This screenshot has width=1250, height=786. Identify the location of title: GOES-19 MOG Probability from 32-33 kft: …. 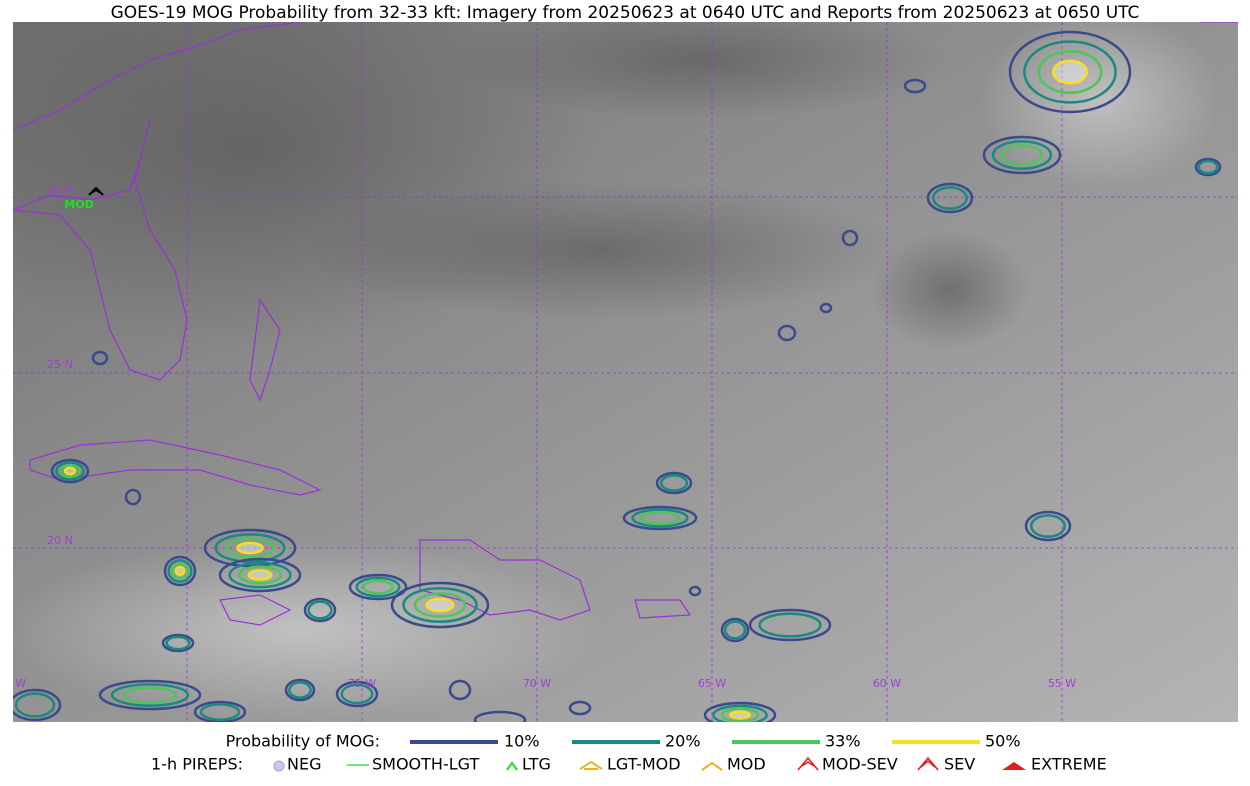
(625, 13).